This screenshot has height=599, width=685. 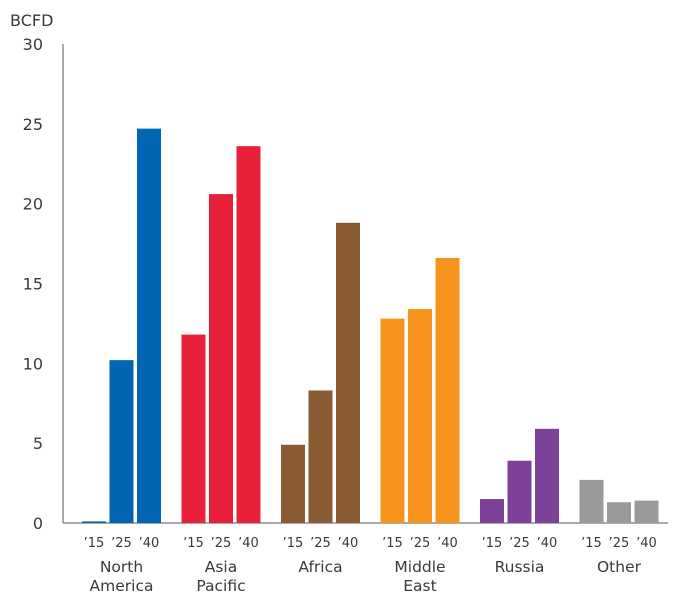 I want to click on y-tick-label: 0, so click(x=38, y=523).